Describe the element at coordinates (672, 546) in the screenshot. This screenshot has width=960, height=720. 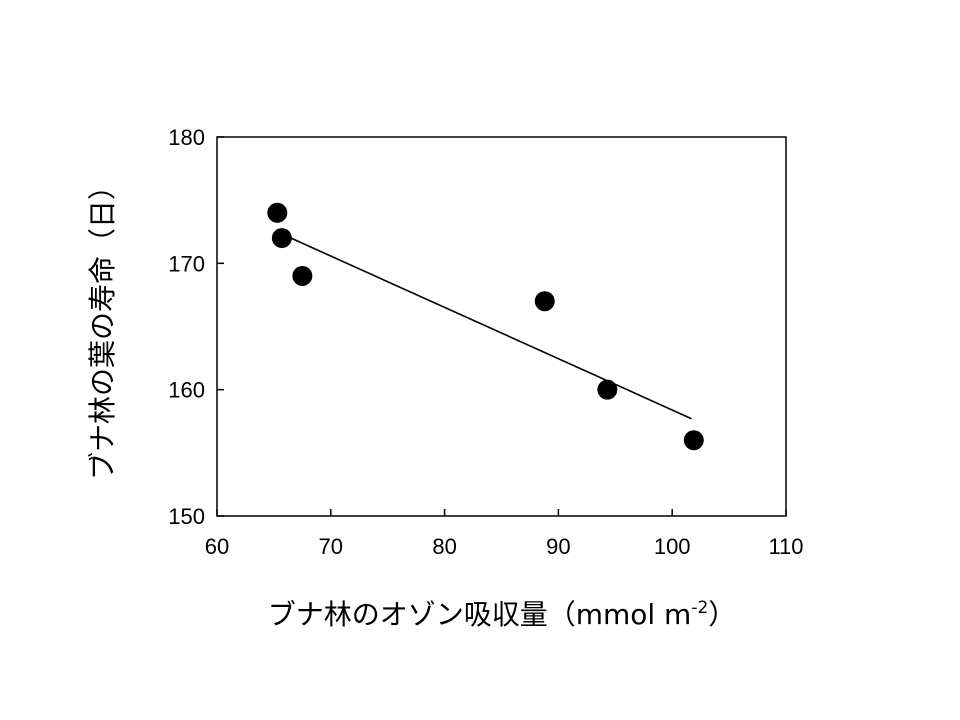
I see `x-tick-label: 100` at that location.